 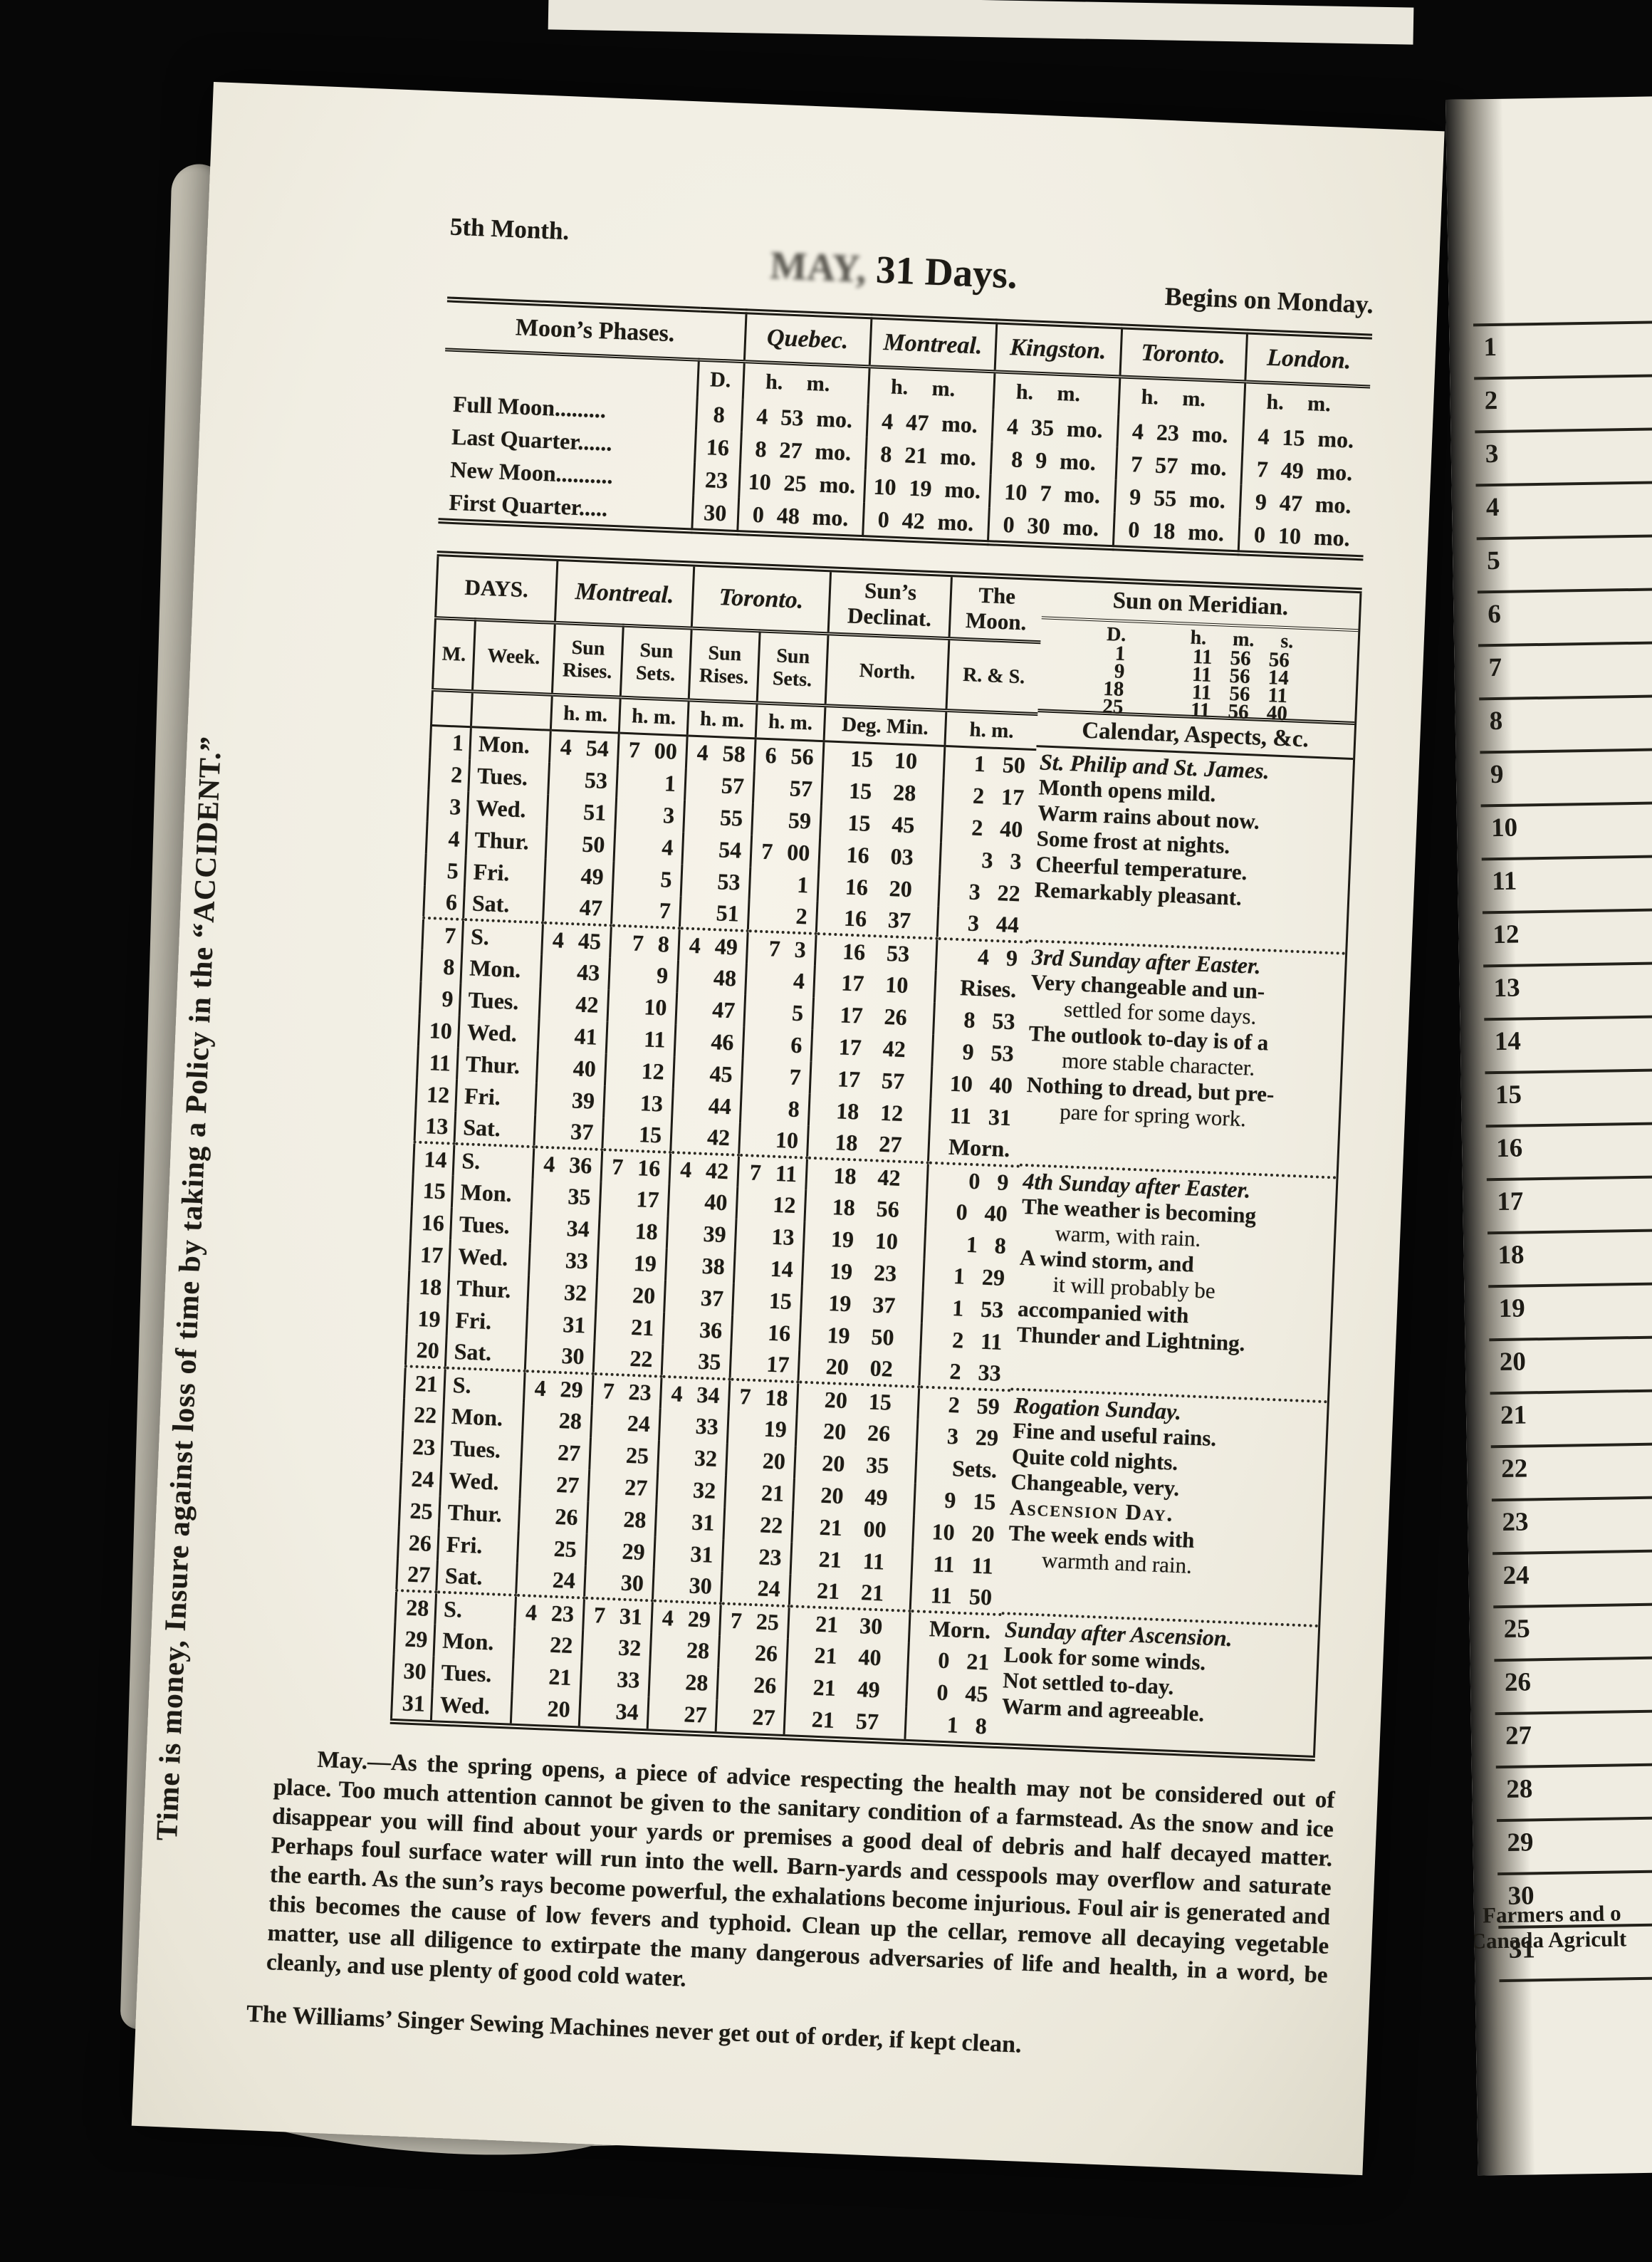 What do you see at coordinates (438, 1063) in the screenshot?
I see `day-number: 11` at bounding box center [438, 1063].